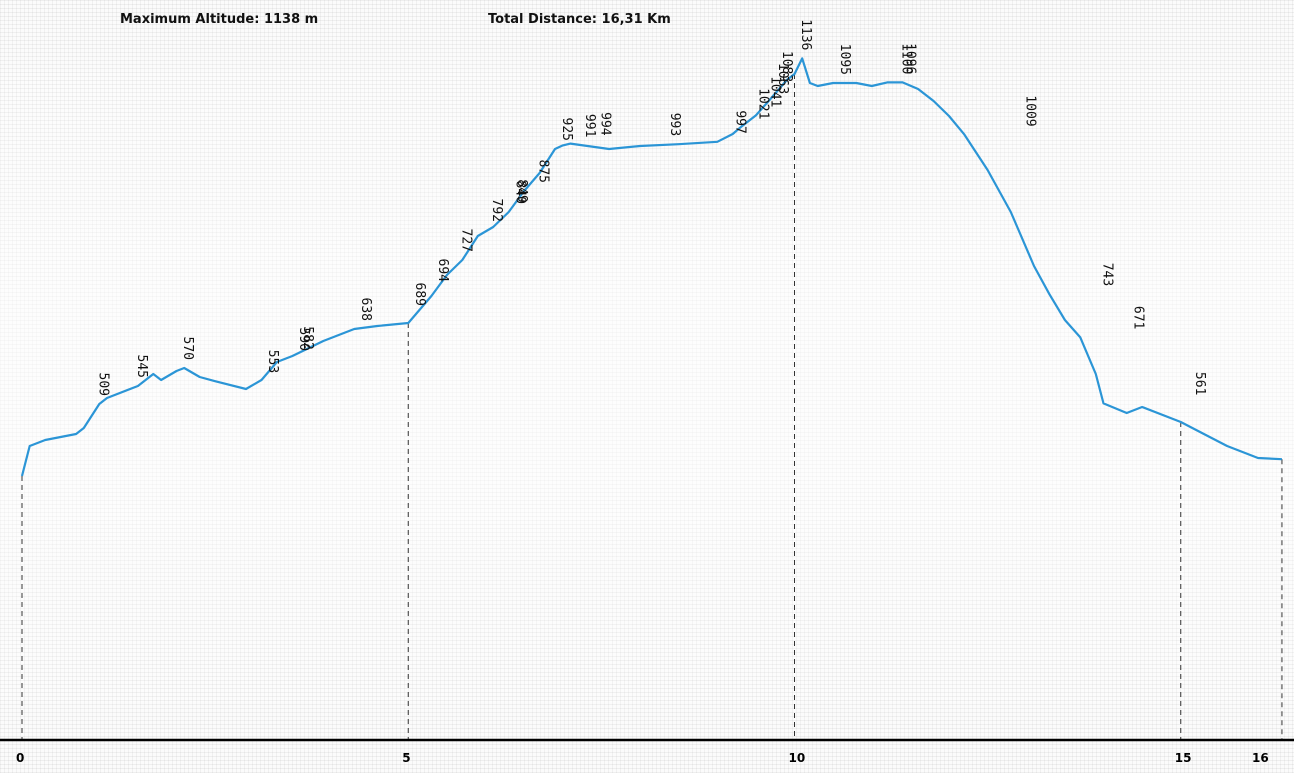 Image resolution: width=1294 pixels, height=773 pixels. What do you see at coordinates (805, 34) in the screenshot?
I see `elevation-label: 1136` at bounding box center [805, 34].